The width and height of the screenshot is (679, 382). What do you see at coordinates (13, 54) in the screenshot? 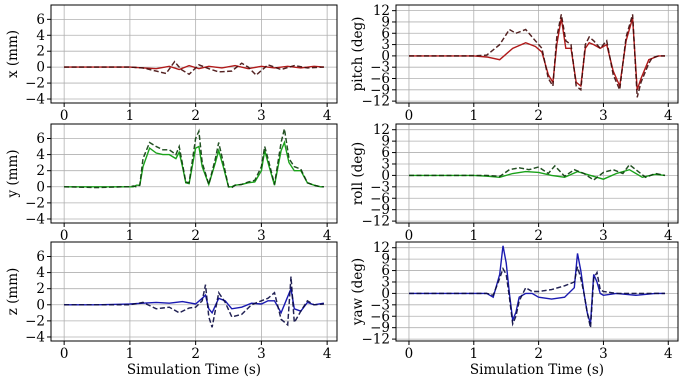
I see `y-axis-label: x (mm)` at bounding box center [13, 54].